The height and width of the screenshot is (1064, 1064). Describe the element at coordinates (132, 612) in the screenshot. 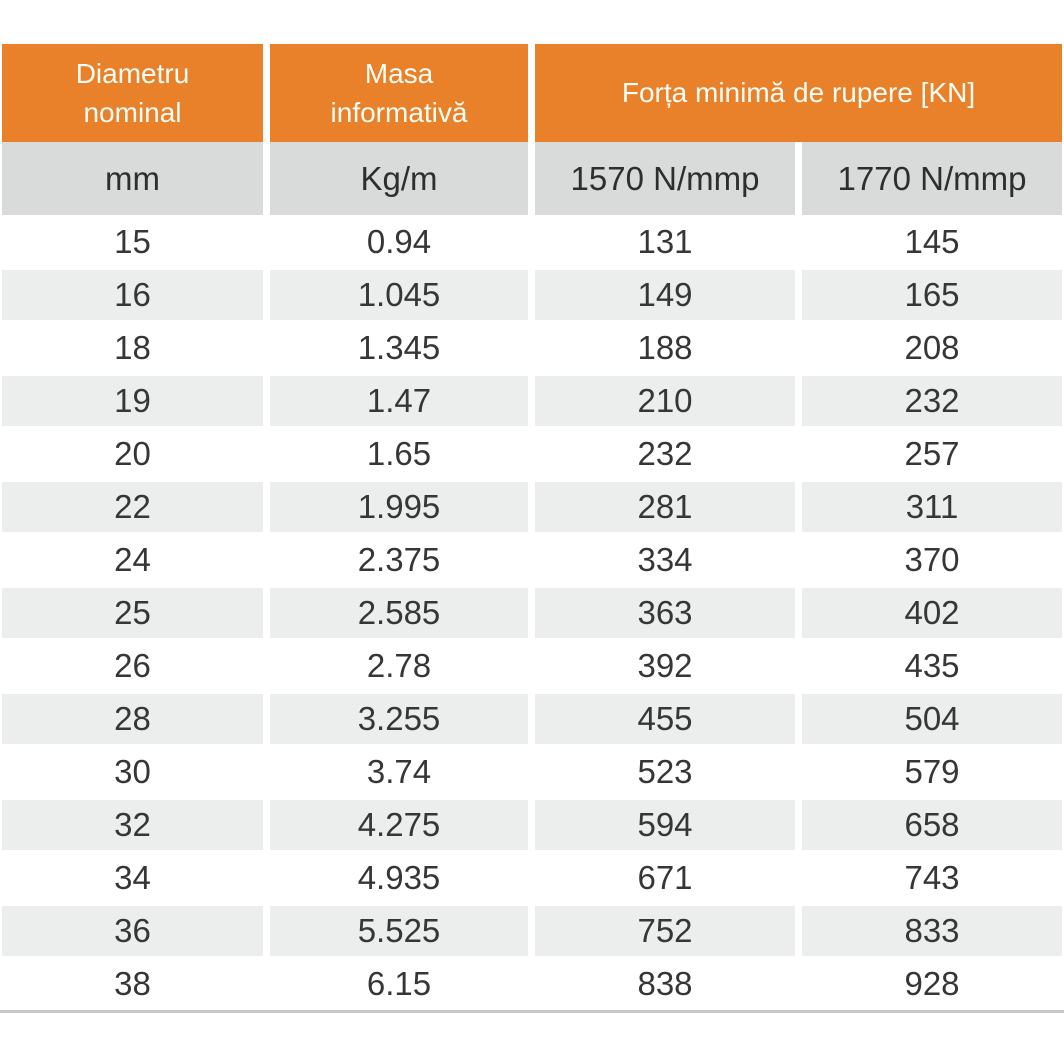

I see `cell-diameter-mm: 25` at that location.